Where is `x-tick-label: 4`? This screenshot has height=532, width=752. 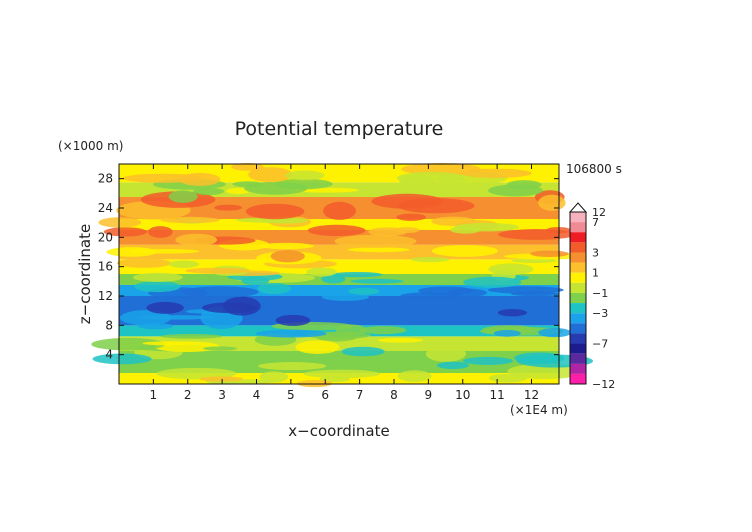 x-tick-label: 4 is located at coordinates (257, 395).